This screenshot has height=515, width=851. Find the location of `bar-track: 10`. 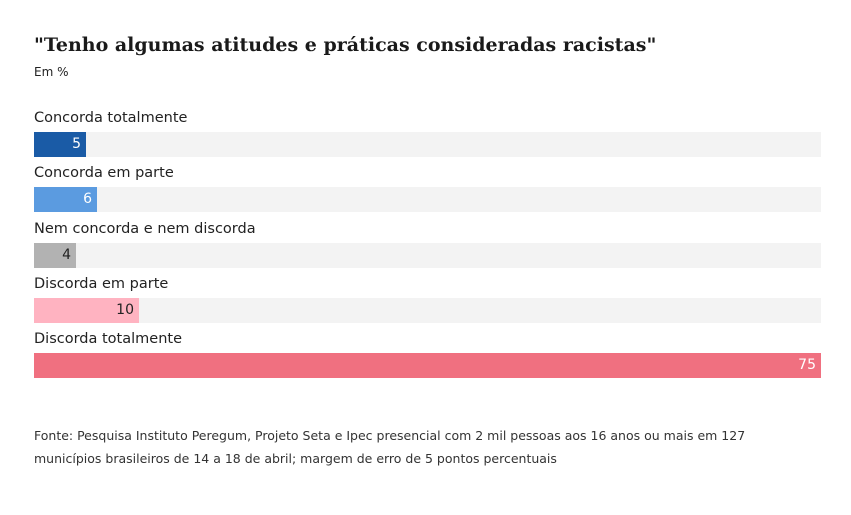

bar-track: 10 is located at coordinates (427, 310).